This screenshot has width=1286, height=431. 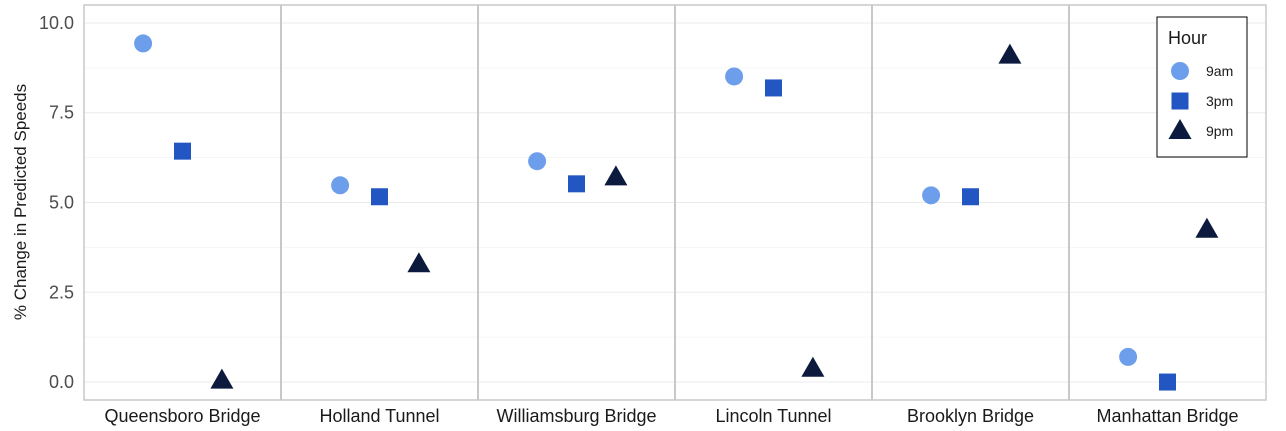 What do you see at coordinates (1180, 71) in the screenshot?
I see `legend-key-9am` at bounding box center [1180, 71].